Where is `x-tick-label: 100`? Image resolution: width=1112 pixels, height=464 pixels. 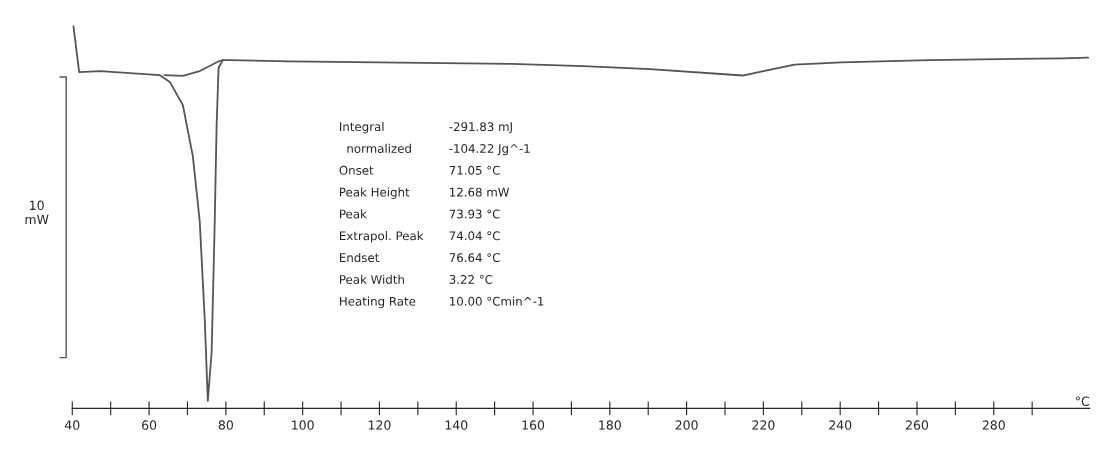 x-tick-label: 100 is located at coordinates (303, 425).